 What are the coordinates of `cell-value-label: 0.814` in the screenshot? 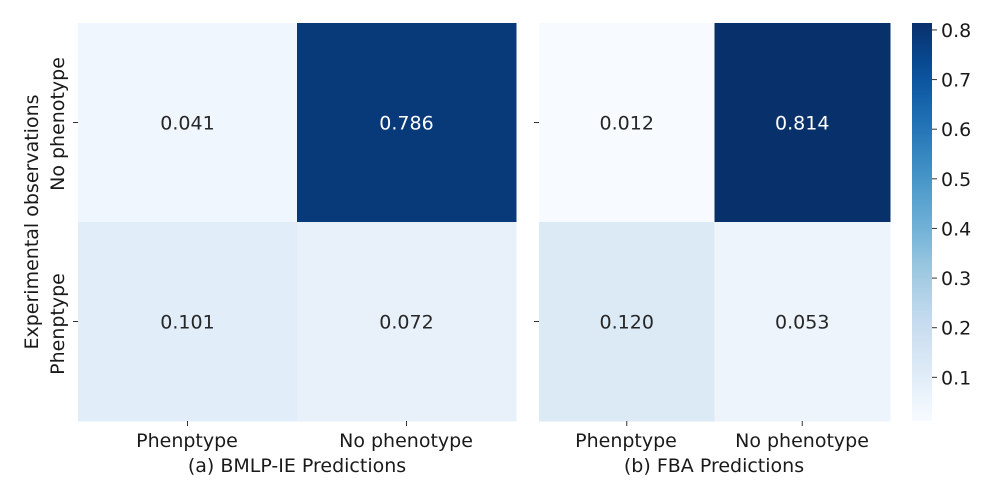 It's located at (802, 124).